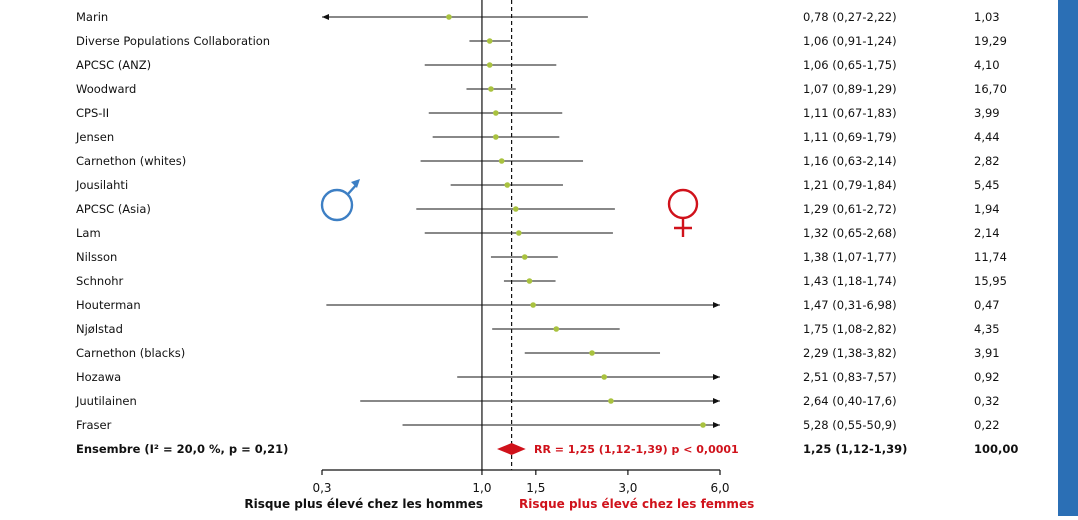 This screenshot has height=520, width=1078. I want to click on xlabel-women: Risque plus élevé chez les femmes, so click(636, 504).